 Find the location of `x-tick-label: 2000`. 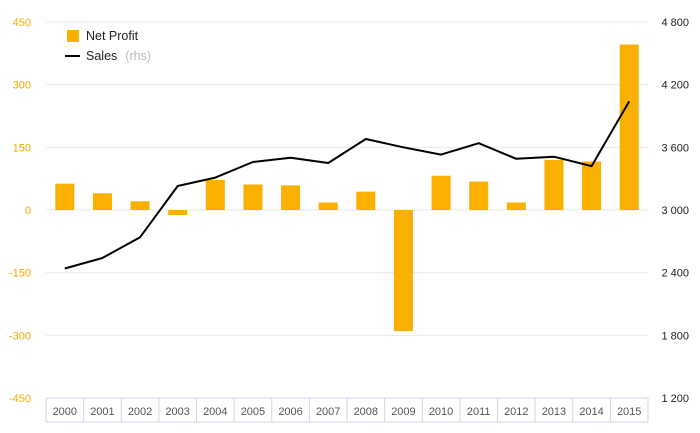

x-tick-label: 2000 is located at coordinates (65, 412).